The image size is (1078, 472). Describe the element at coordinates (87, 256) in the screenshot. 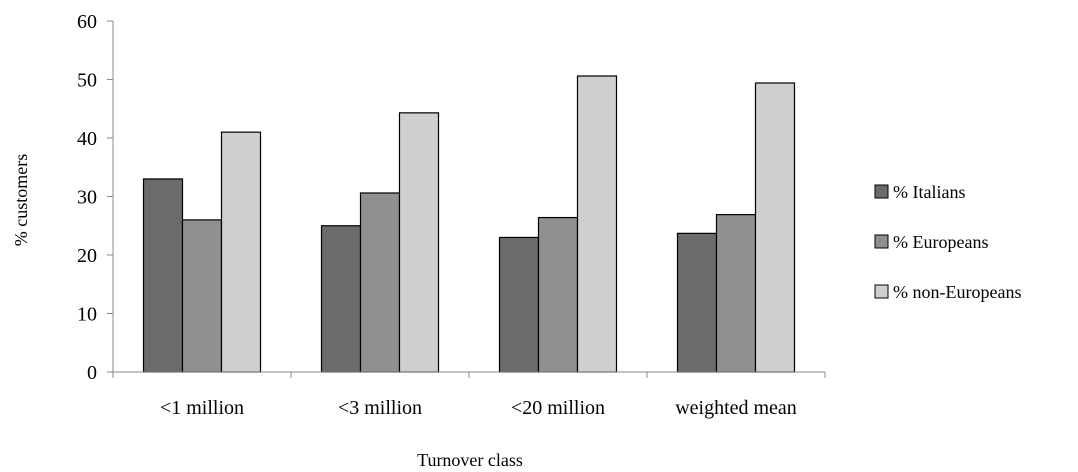

I see `y-tick-label: 20` at that location.